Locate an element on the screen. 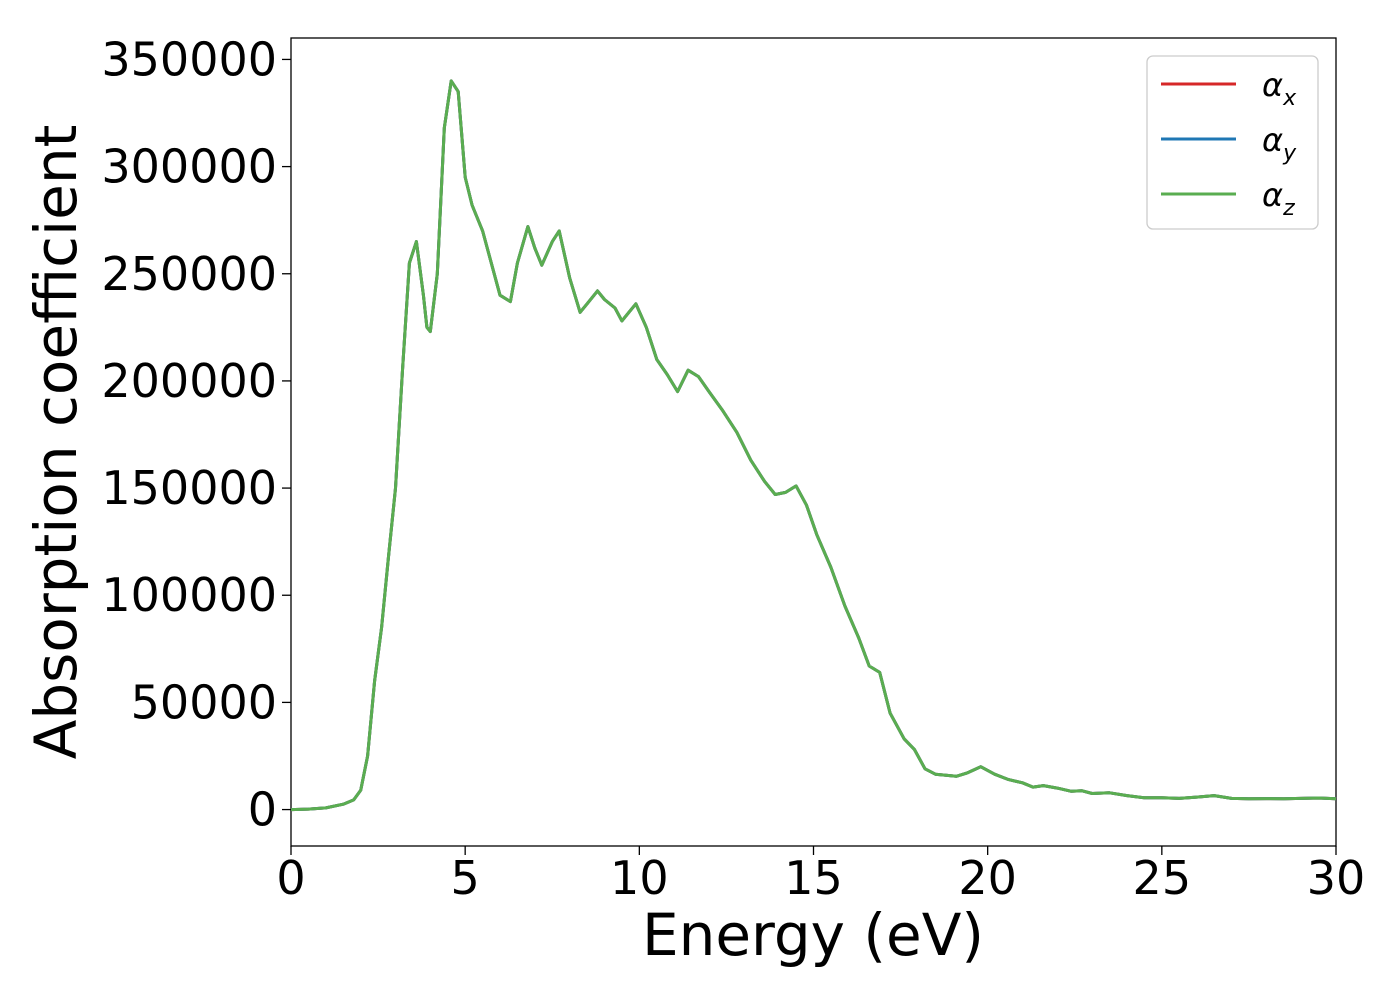  y-tick-label: 300000 is located at coordinates (189, 167).